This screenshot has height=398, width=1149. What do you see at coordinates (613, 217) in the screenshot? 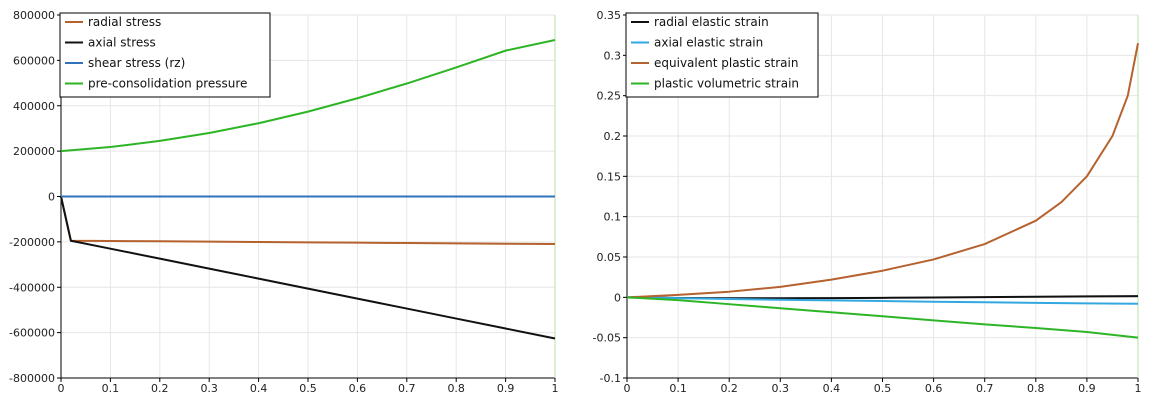
I see `y-tick-label: 0.1` at bounding box center [613, 217].